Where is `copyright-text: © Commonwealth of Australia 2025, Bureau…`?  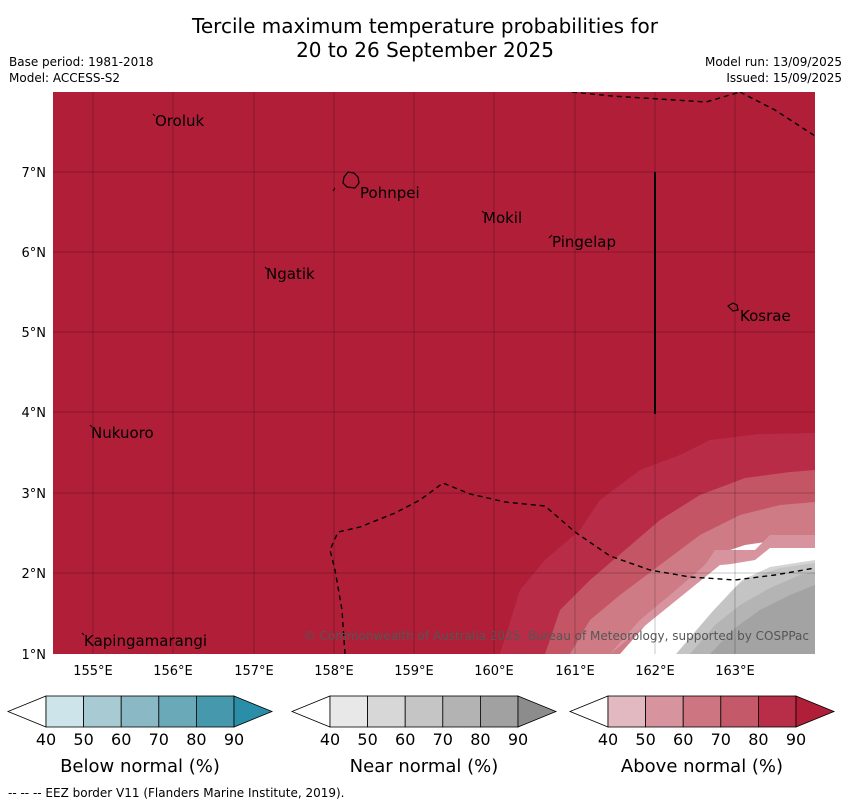
copyright-text: © Commonwealth of Australia 2025, Bureau… is located at coordinates (556, 636).